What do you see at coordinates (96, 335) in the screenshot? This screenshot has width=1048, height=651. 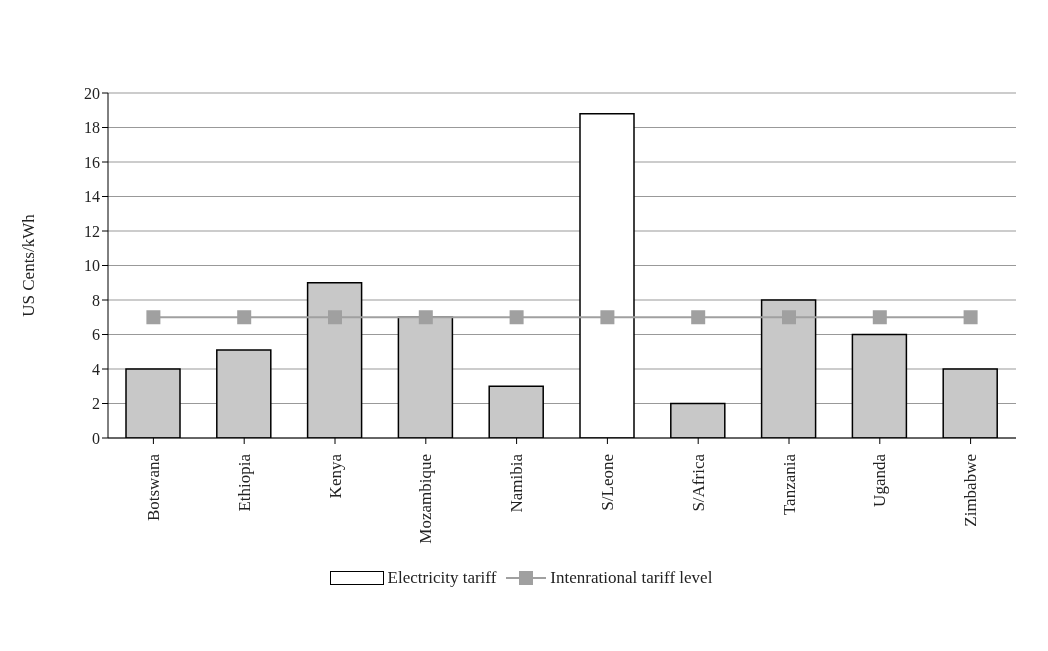 I see `y-tick-label: 6` at bounding box center [96, 335].